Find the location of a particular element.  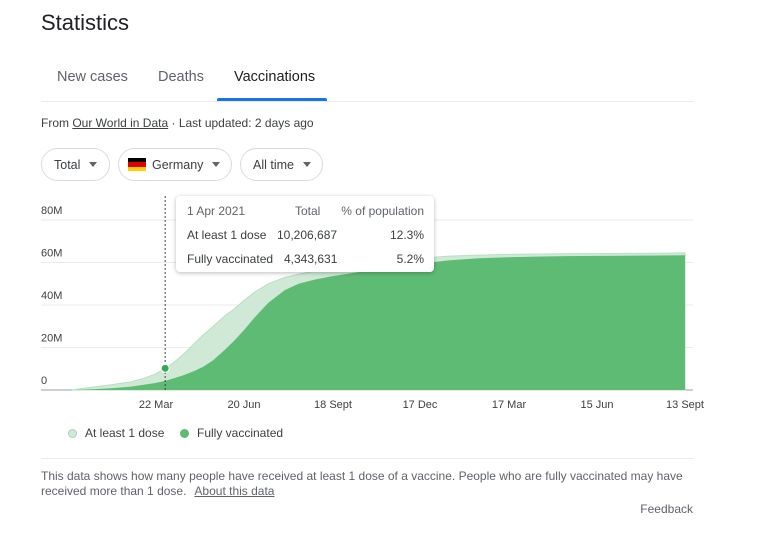

y-tick-label: 40M is located at coordinates (51, 296).